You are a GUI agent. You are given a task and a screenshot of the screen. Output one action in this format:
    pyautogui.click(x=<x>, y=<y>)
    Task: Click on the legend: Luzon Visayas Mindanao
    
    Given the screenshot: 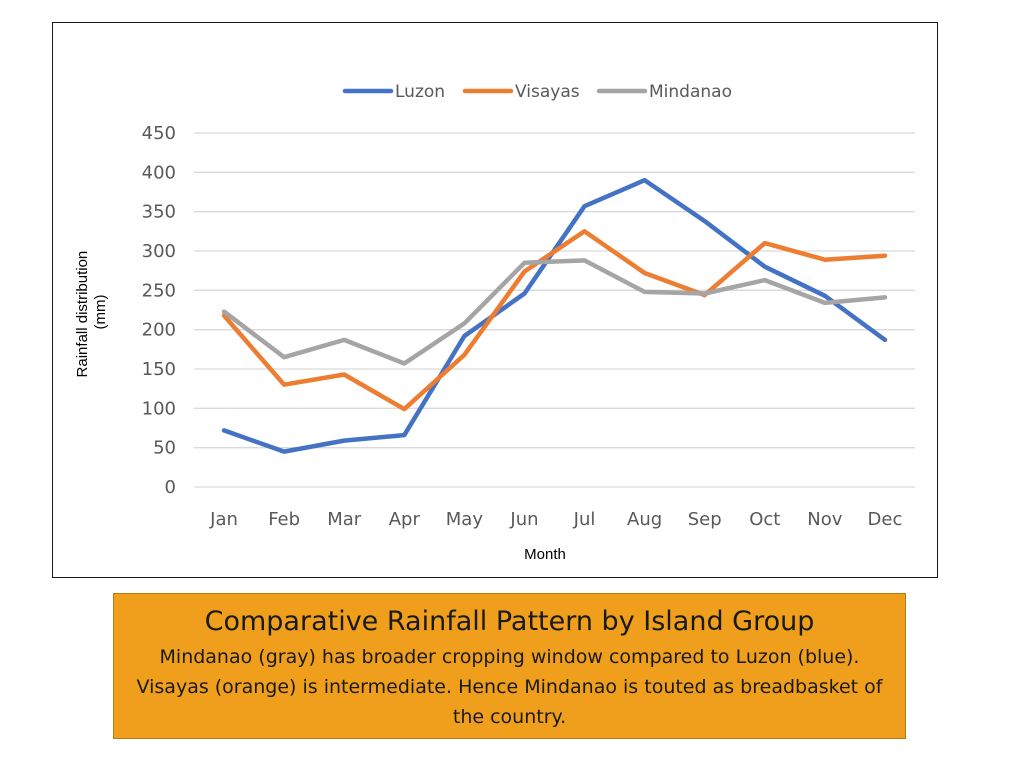 What is the action you would take?
    pyautogui.click(x=537, y=92)
    